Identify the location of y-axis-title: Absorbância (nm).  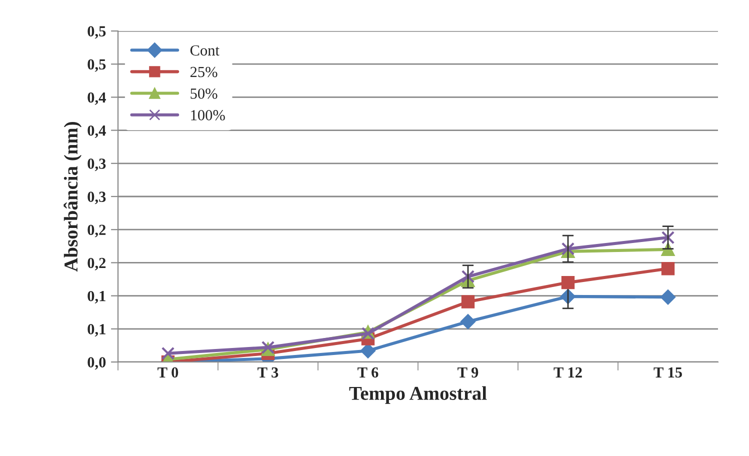
(73, 197).